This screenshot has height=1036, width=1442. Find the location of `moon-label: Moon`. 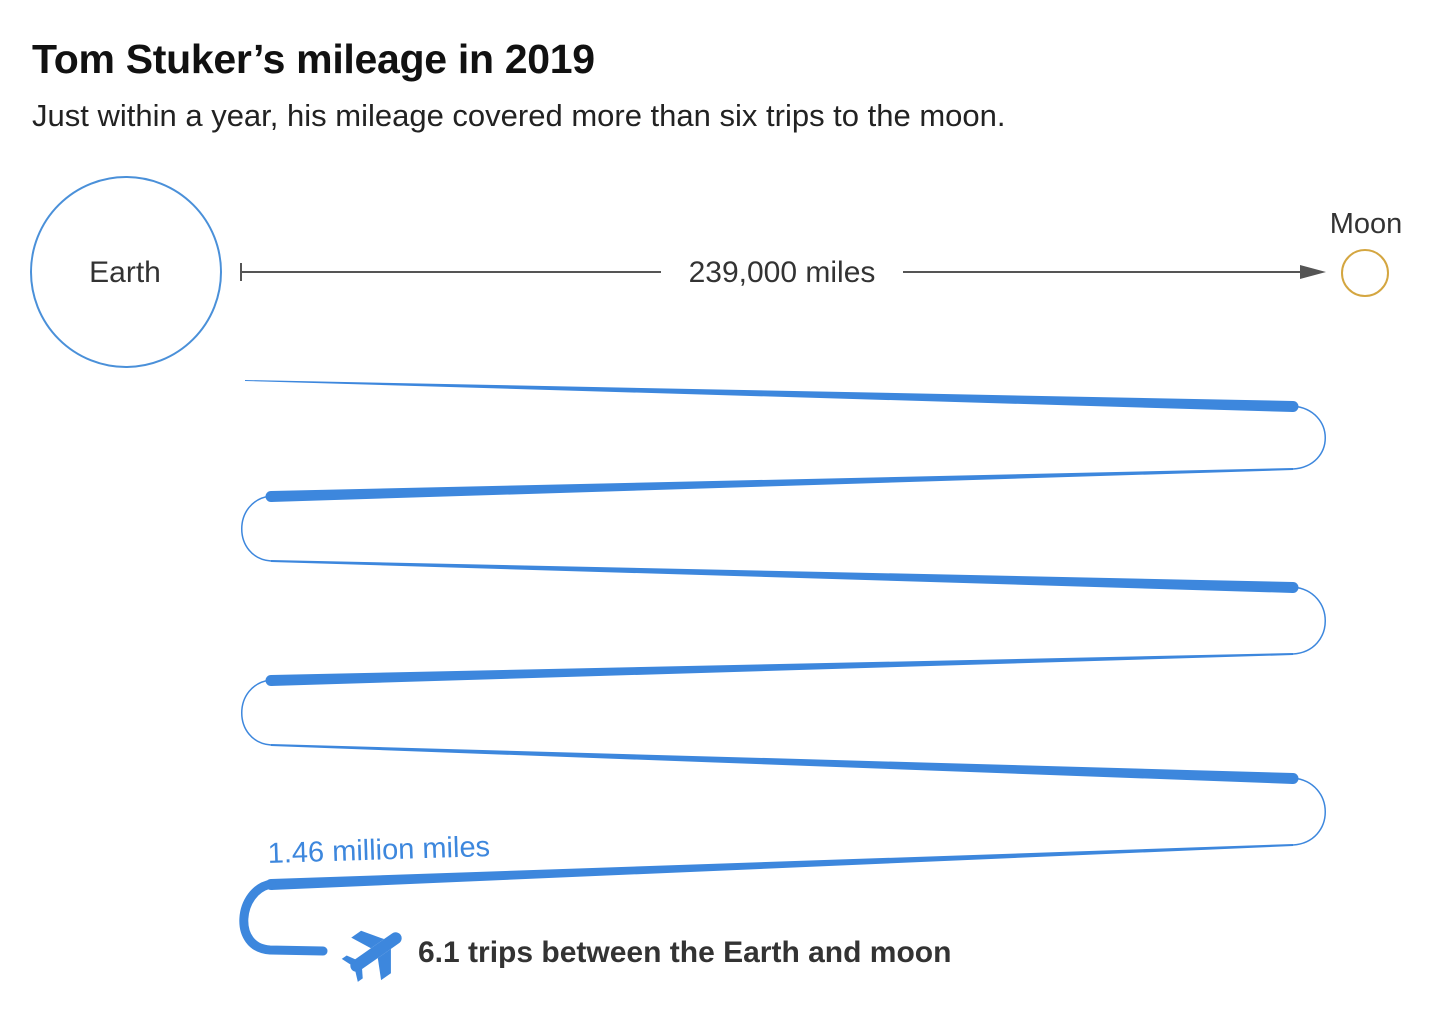

moon-label: Moon is located at coordinates (1366, 224).